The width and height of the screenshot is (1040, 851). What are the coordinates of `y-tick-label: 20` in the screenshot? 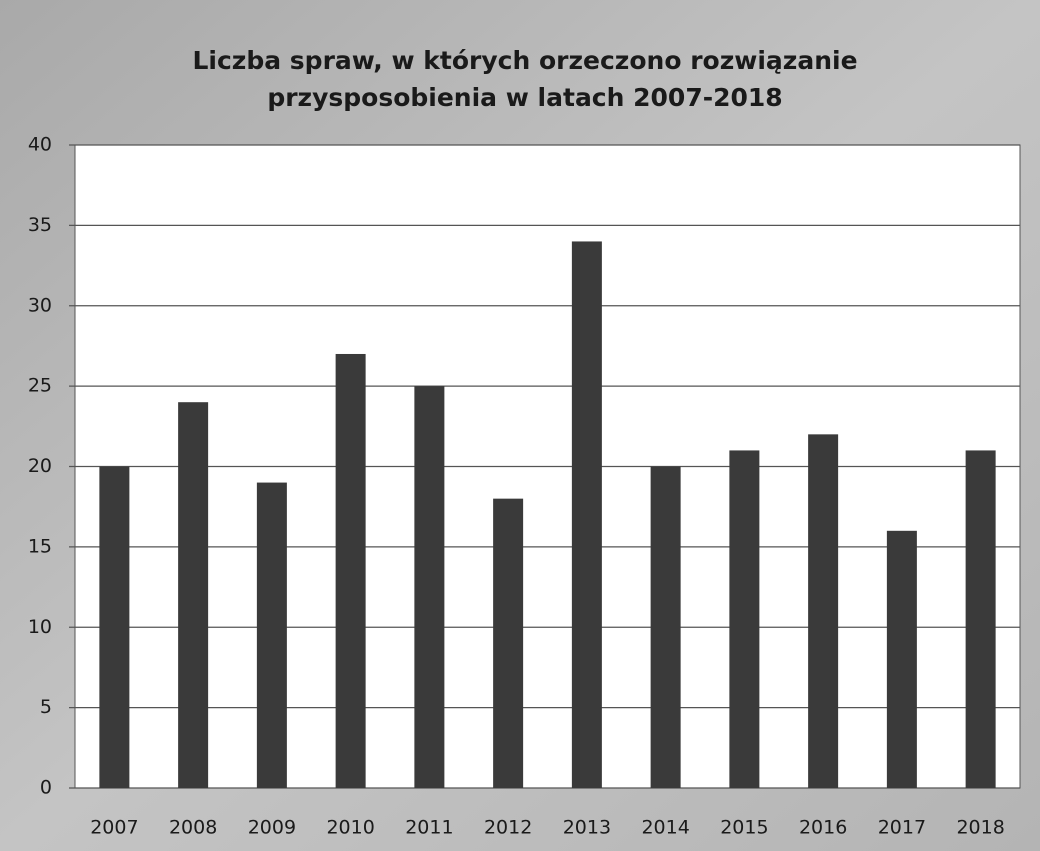 It's located at (40, 466).